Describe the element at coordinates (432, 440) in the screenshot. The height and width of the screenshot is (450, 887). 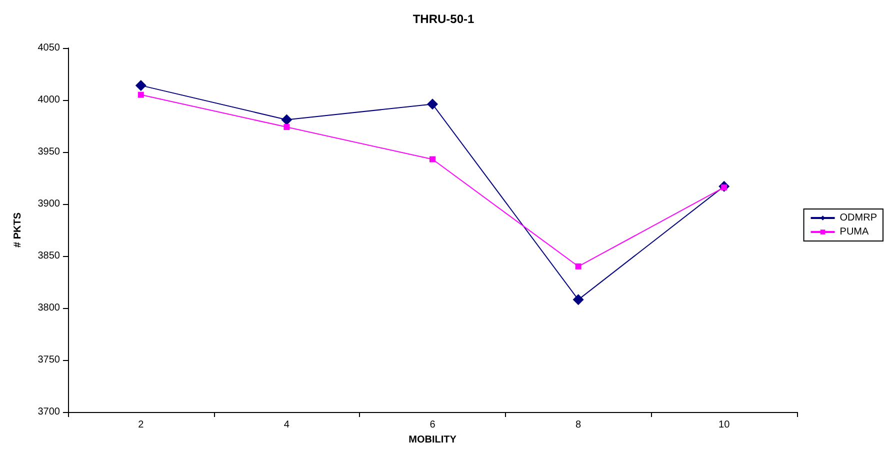
I see `x-axis-title: MOBILITY` at that location.